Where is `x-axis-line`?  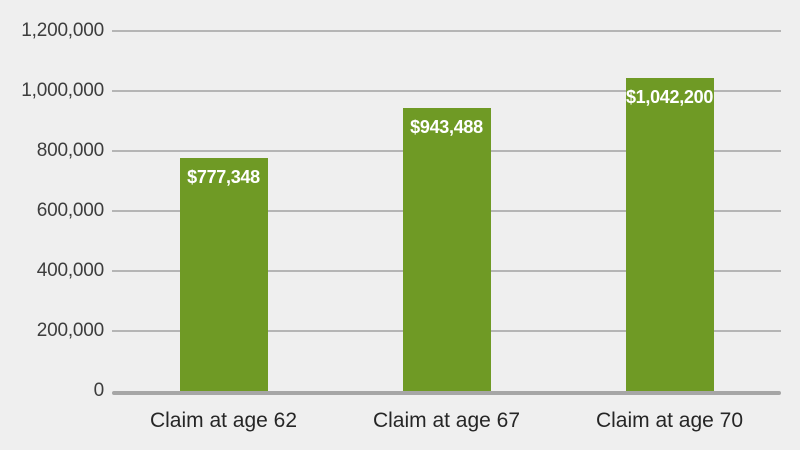
x-axis-line is located at coordinates (446, 393).